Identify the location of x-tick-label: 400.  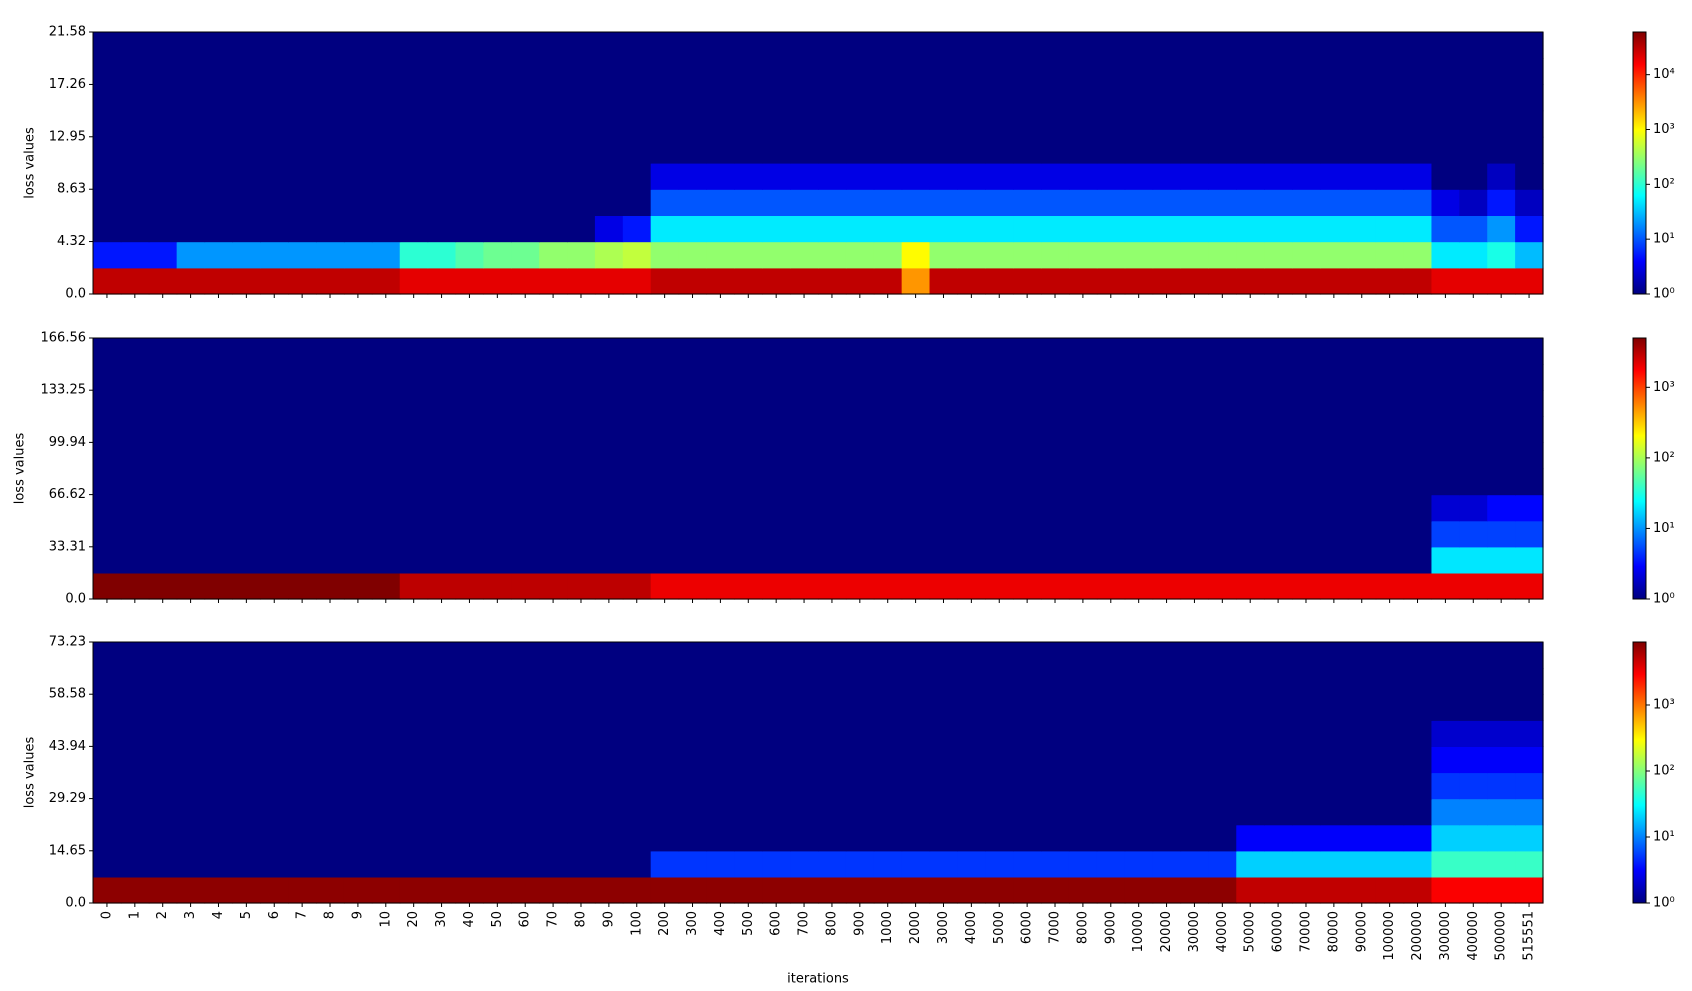
(720, 923).